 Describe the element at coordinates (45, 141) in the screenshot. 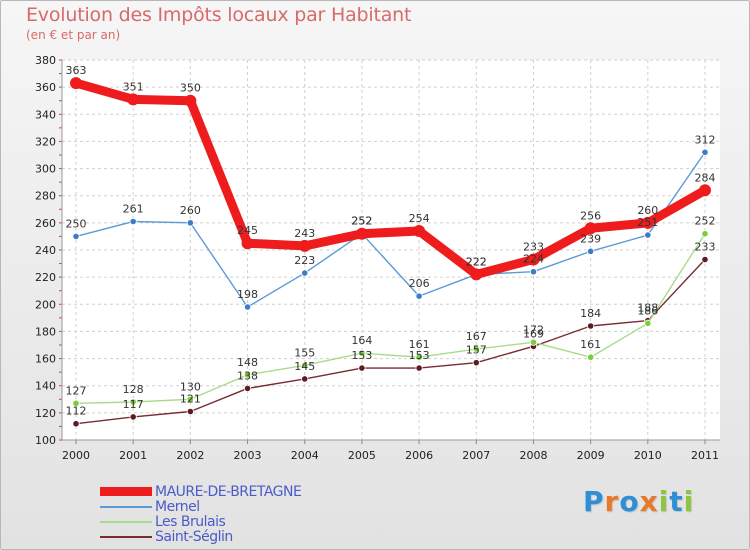

I see `y-tick-label: 320` at that location.